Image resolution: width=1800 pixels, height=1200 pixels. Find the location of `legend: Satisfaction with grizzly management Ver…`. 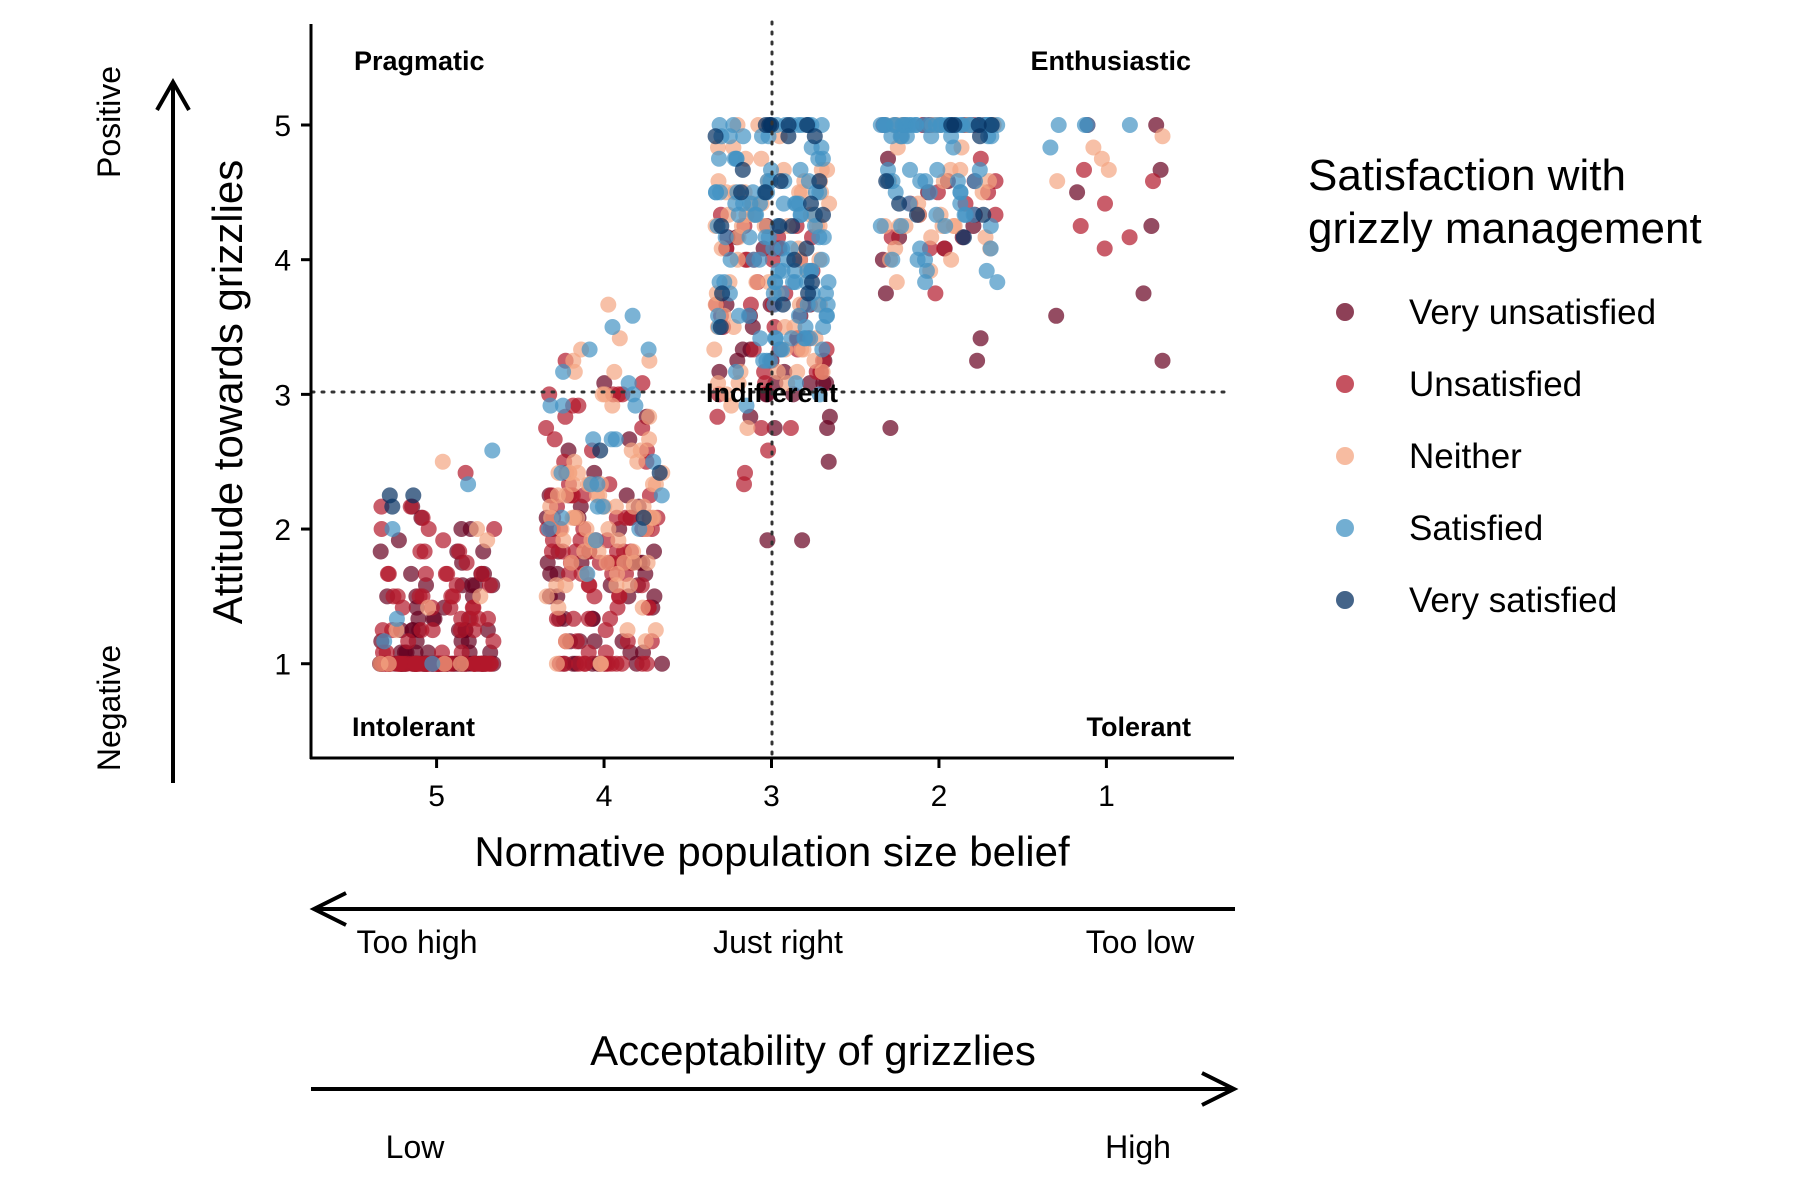

legend: Satisfaction with grizzly management Ver… is located at coordinates (1505, 385).